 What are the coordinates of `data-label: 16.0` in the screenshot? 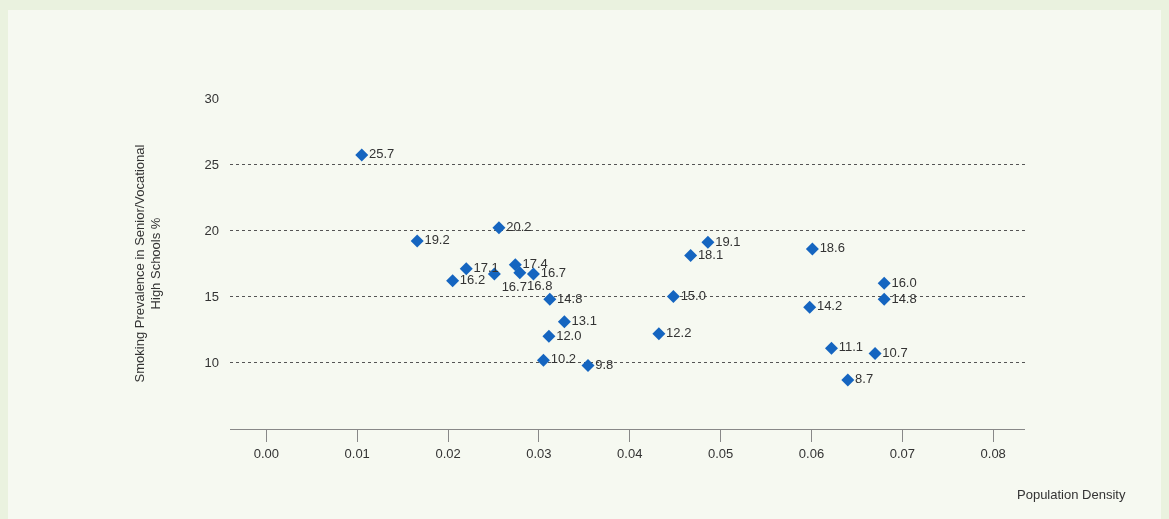 It's located at (904, 282).